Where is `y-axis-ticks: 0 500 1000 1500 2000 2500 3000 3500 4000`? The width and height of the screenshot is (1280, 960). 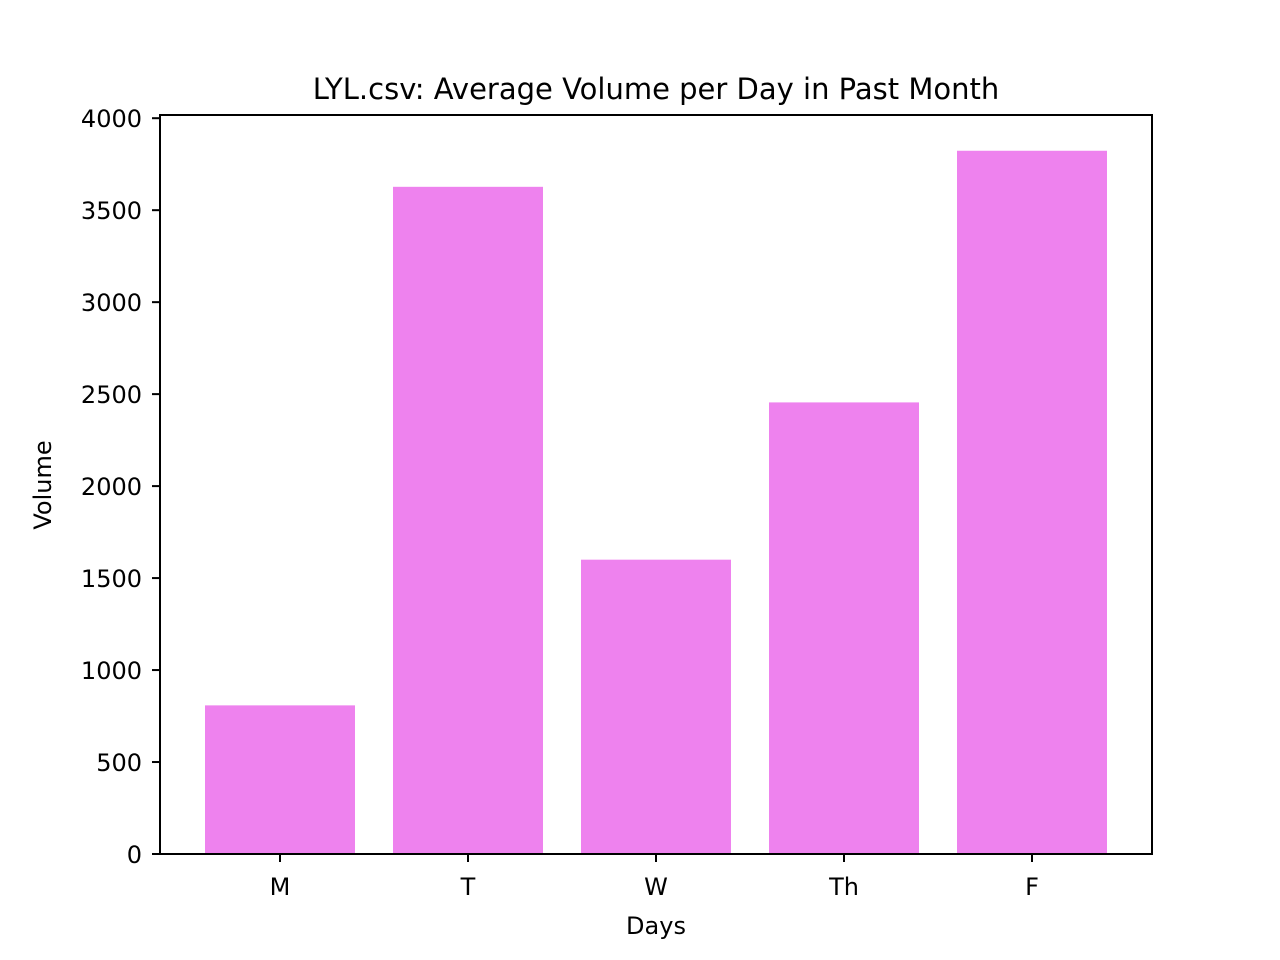 y-axis-ticks: 0 500 1000 1500 2000 2500 3000 3500 4000 is located at coordinates (120, 487).